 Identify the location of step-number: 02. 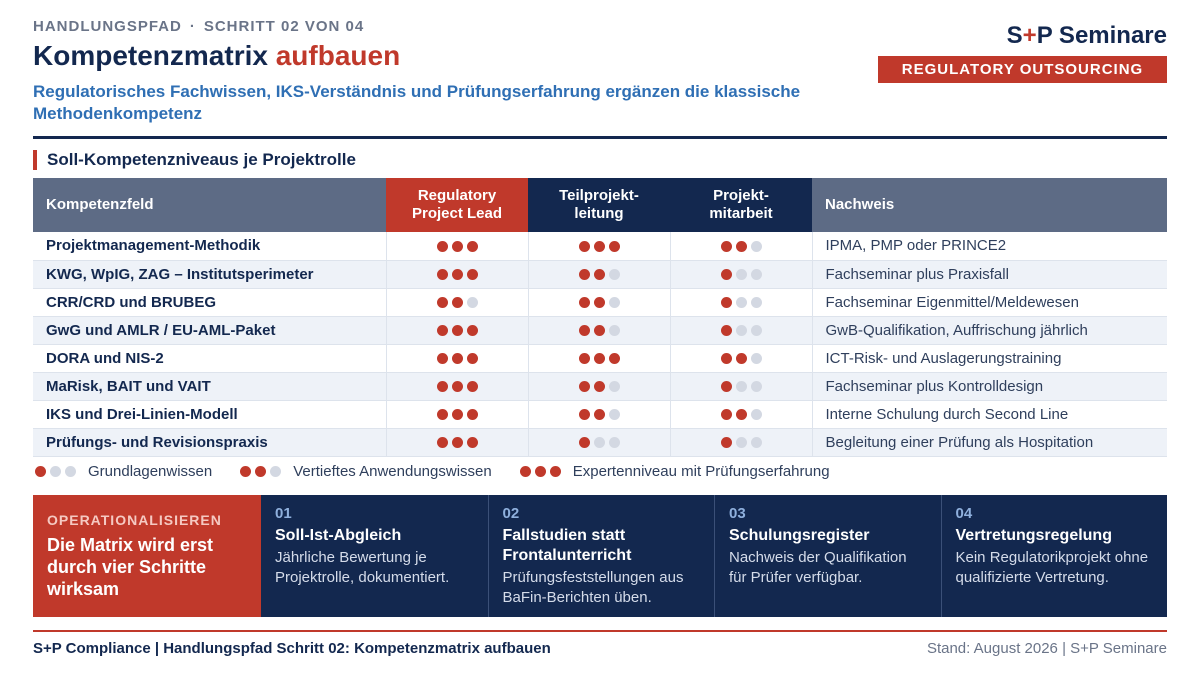
(511, 513).